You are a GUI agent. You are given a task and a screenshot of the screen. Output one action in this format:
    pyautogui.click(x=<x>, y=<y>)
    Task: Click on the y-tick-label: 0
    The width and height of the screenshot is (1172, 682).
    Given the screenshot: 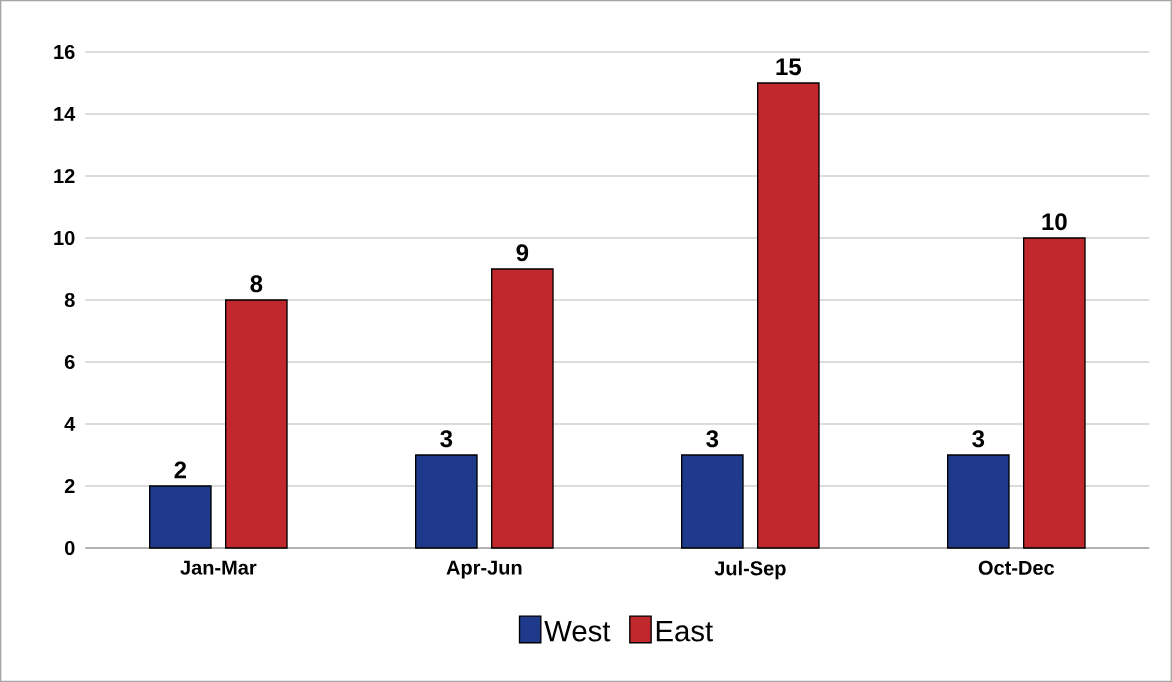 What is the action you would take?
    pyautogui.click(x=69, y=548)
    